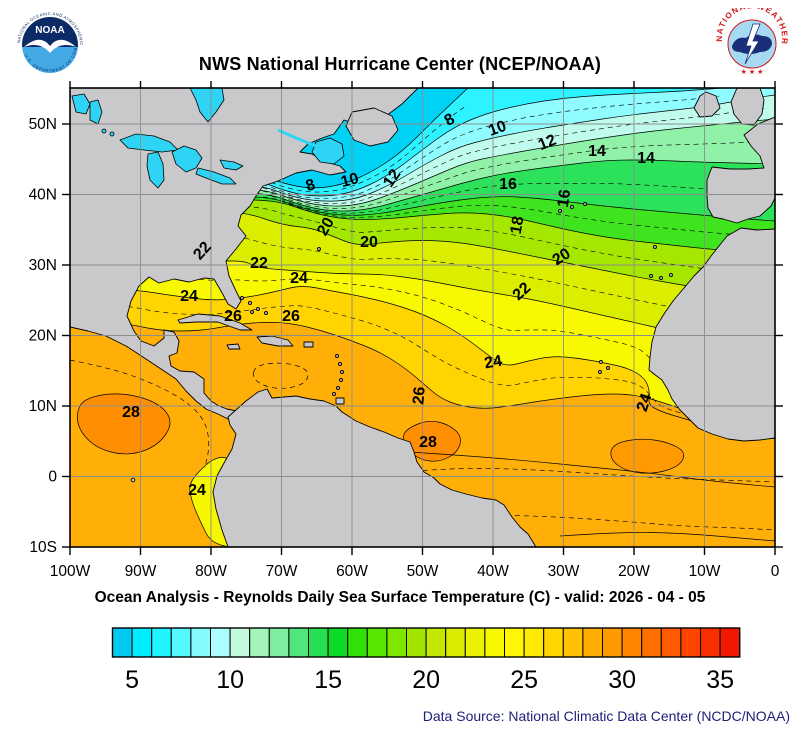  What do you see at coordinates (230, 680) in the screenshot?
I see `colorbar-tick-label: 10` at bounding box center [230, 680].